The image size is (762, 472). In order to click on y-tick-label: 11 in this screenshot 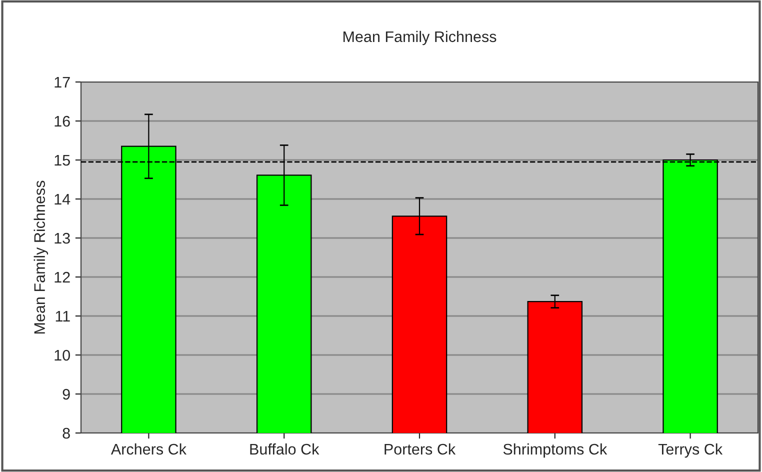, I will do `click(63, 316)`.